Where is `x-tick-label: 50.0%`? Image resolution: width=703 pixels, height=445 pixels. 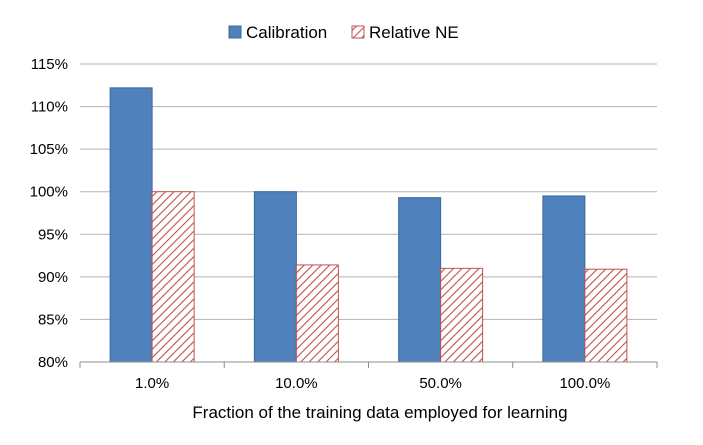 x-tick-label: 50.0% is located at coordinates (440, 383).